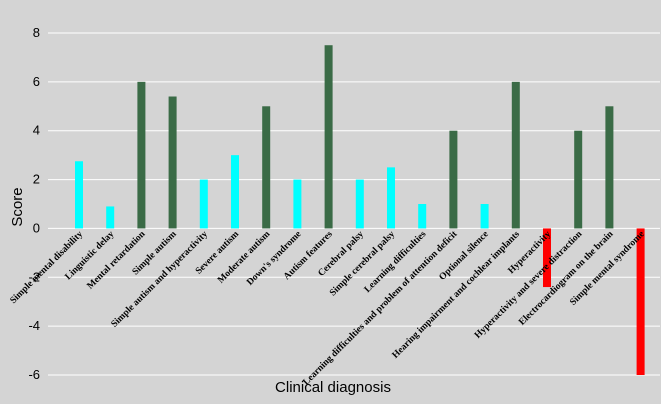 Image resolution: width=661 pixels, height=404 pixels. Describe the element at coordinates (36, 32) in the screenshot. I see `y-tick-label: 8` at that location.